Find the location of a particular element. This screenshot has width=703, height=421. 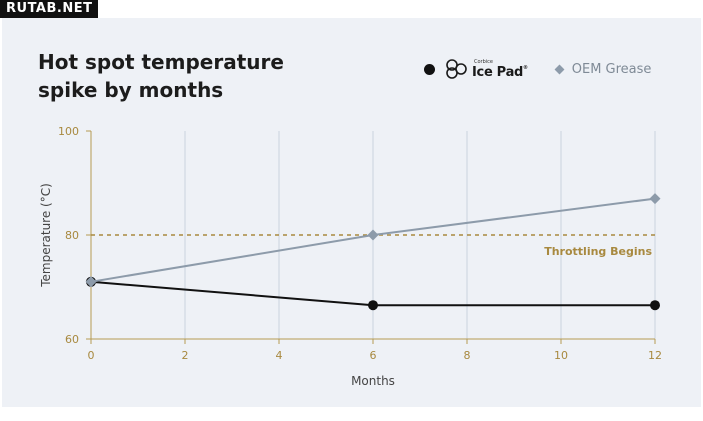

y-tick-label-60: 60 is located at coordinates (72, 339).